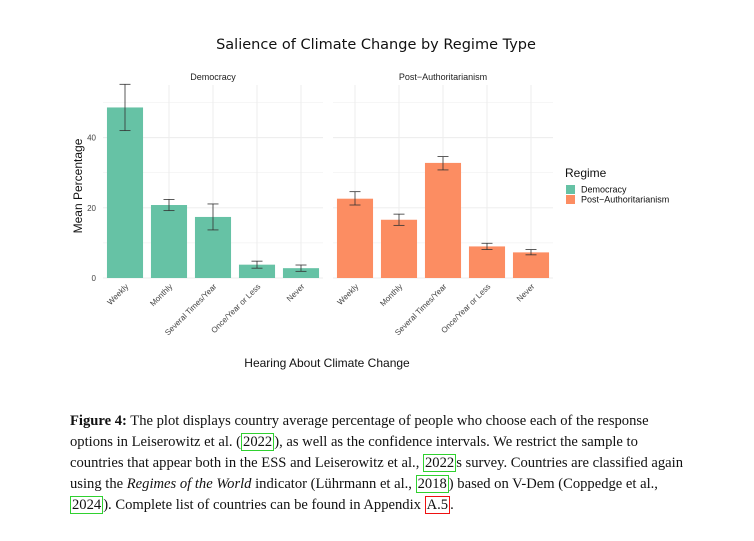 Image resolution: width=754 pixels, height=541 pixels. Describe the element at coordinates (586, 173) in the screenshot. I see `legend-title: Regime` at that location.